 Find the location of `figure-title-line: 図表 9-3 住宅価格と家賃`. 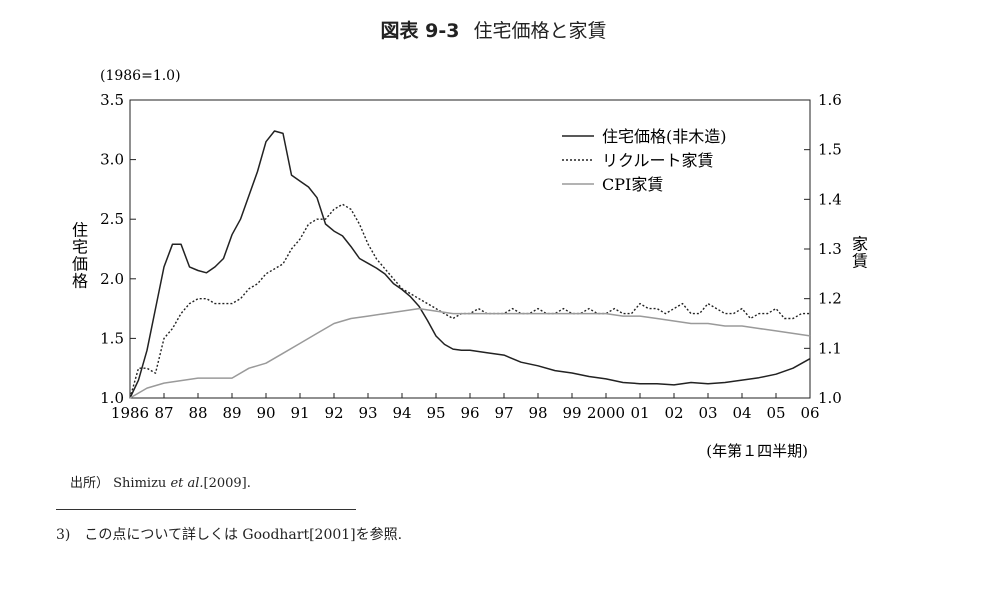

figure-title-line: 図表 9-3 住宅価格と家賃 is located at coordinates (493, 29).